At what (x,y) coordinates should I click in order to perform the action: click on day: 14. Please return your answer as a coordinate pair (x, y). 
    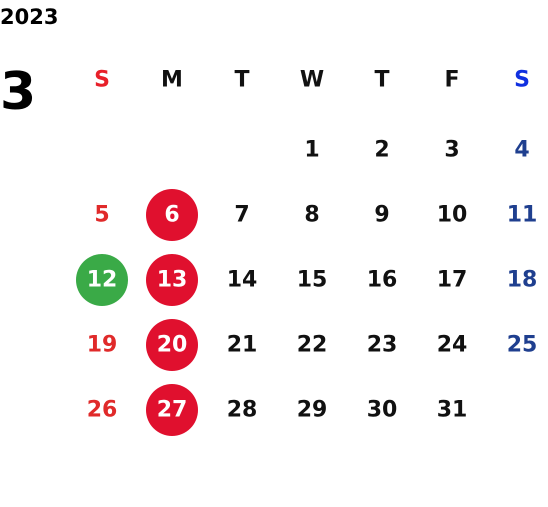
    Looking at the image, I should click on (242, 280).